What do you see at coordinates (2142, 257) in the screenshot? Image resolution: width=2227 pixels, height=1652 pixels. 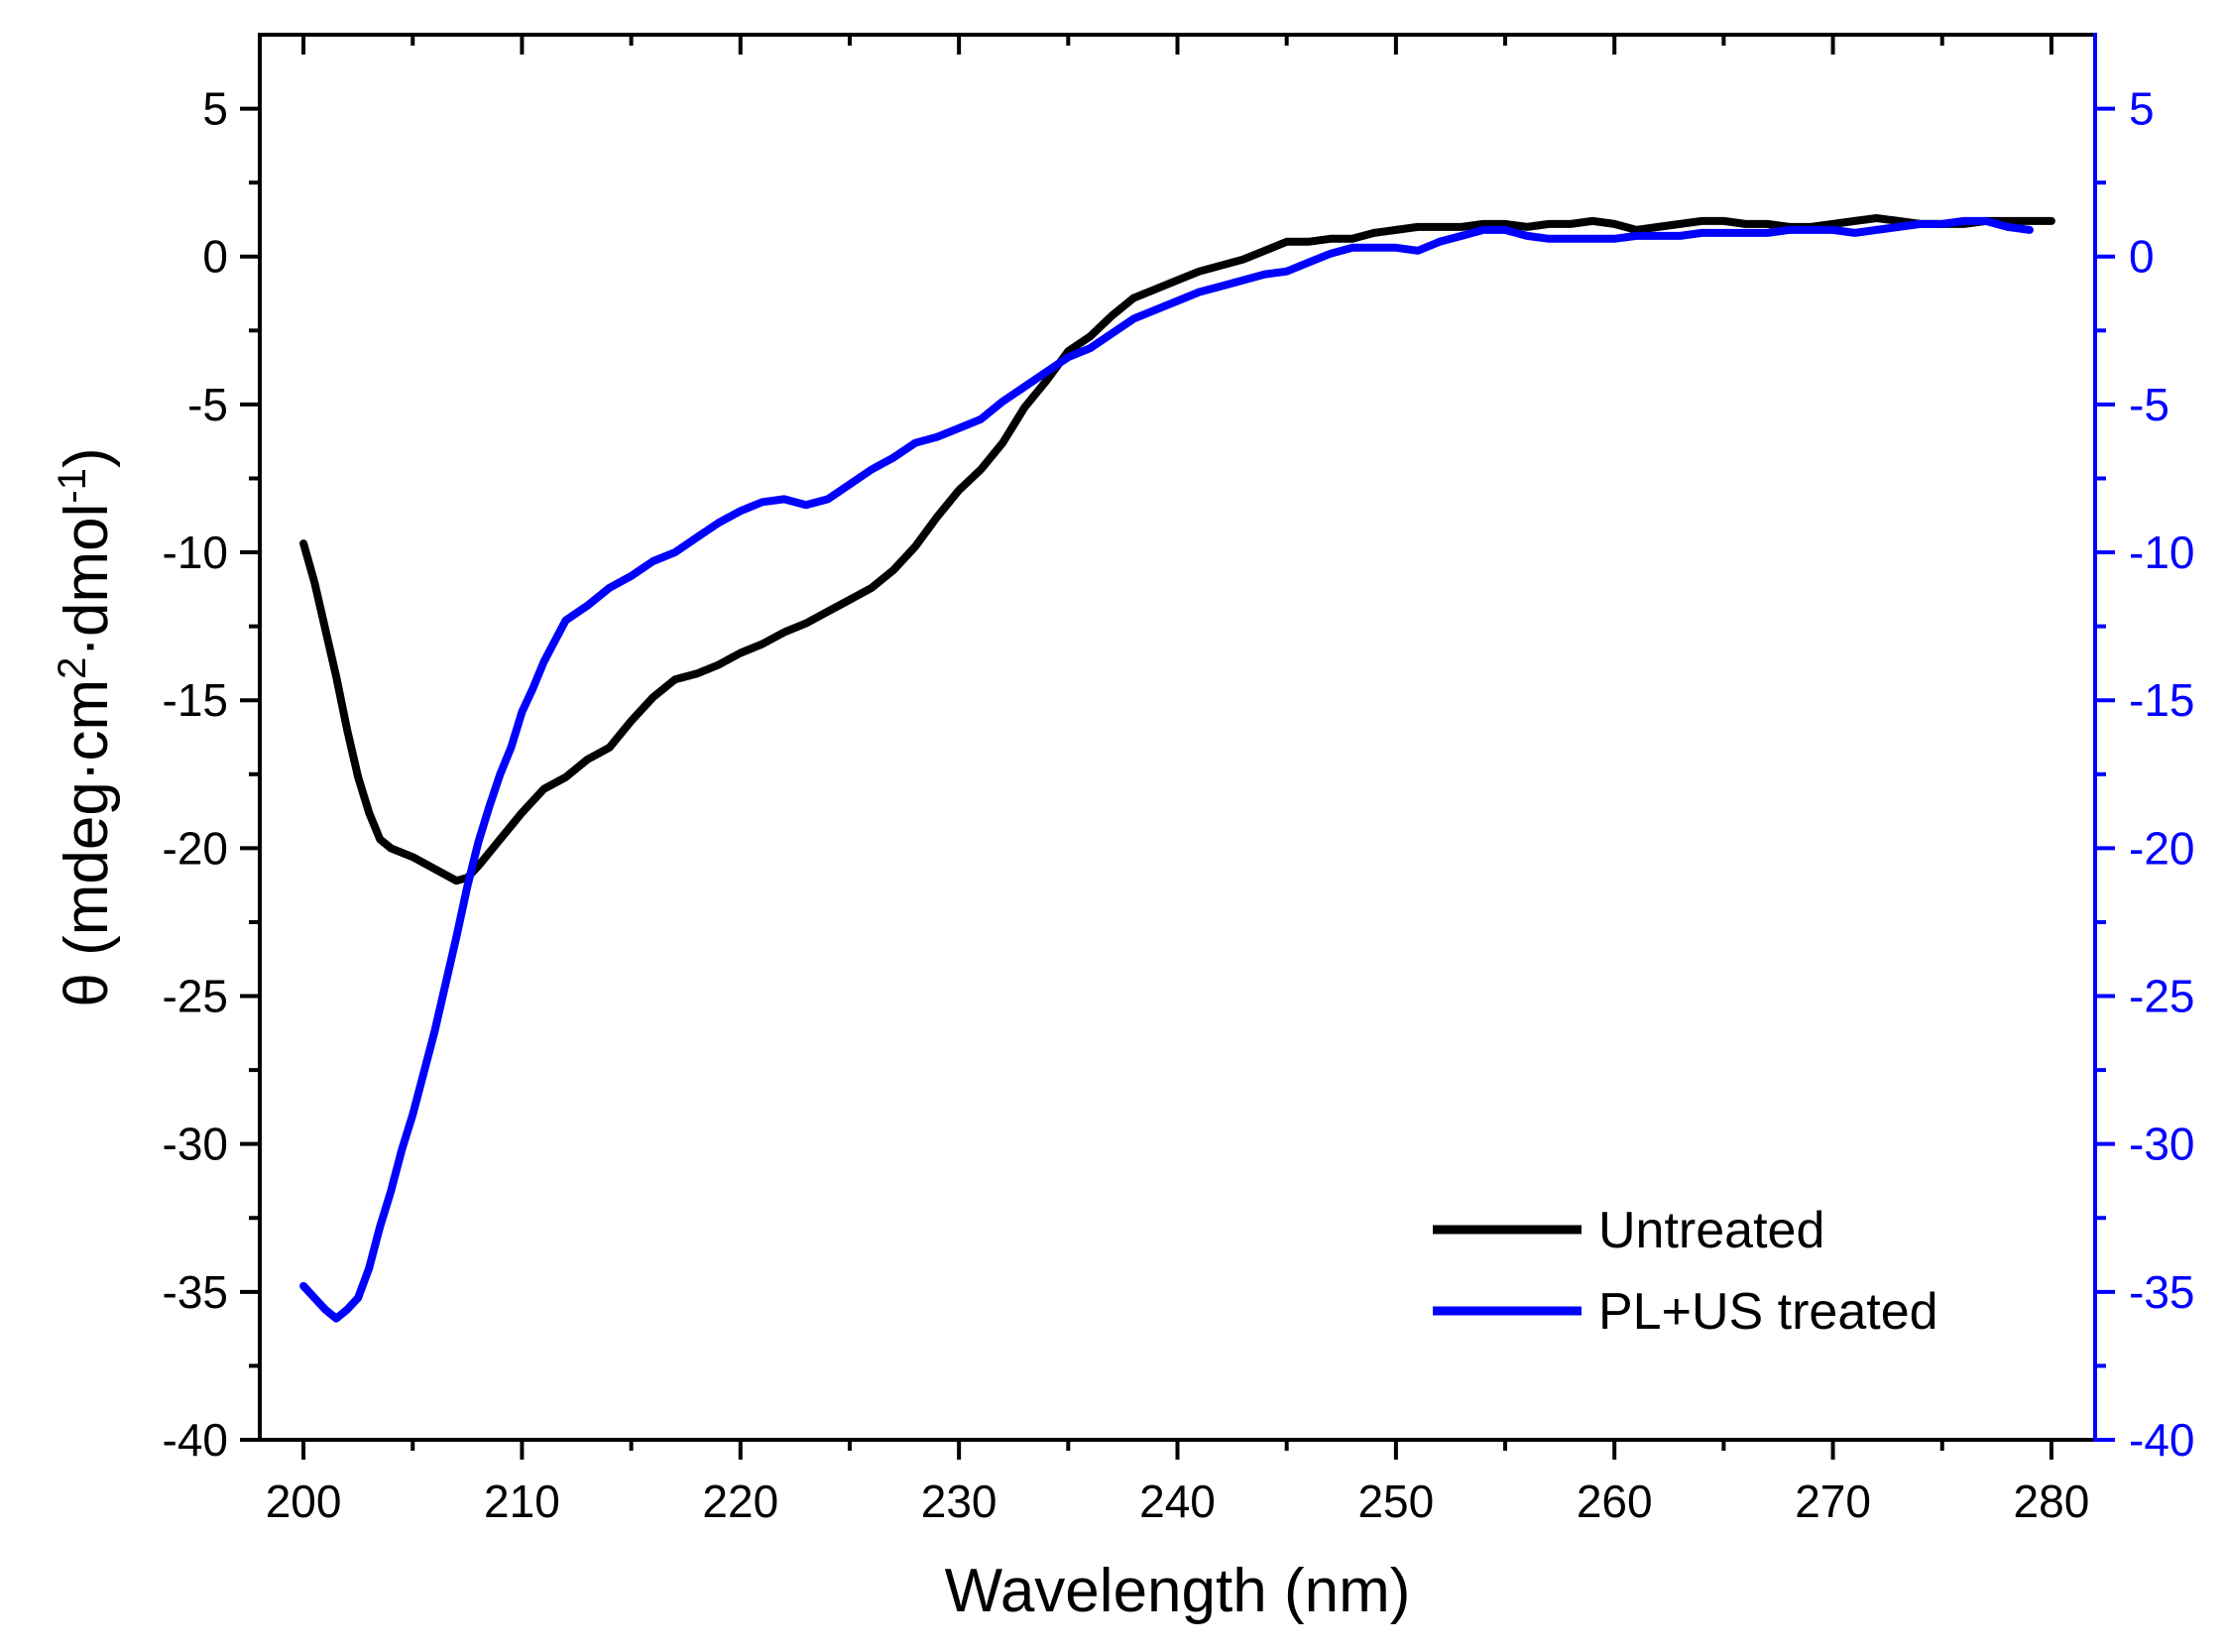 I see `y2-tick-label: 0` at bounding box center [2142, 257].